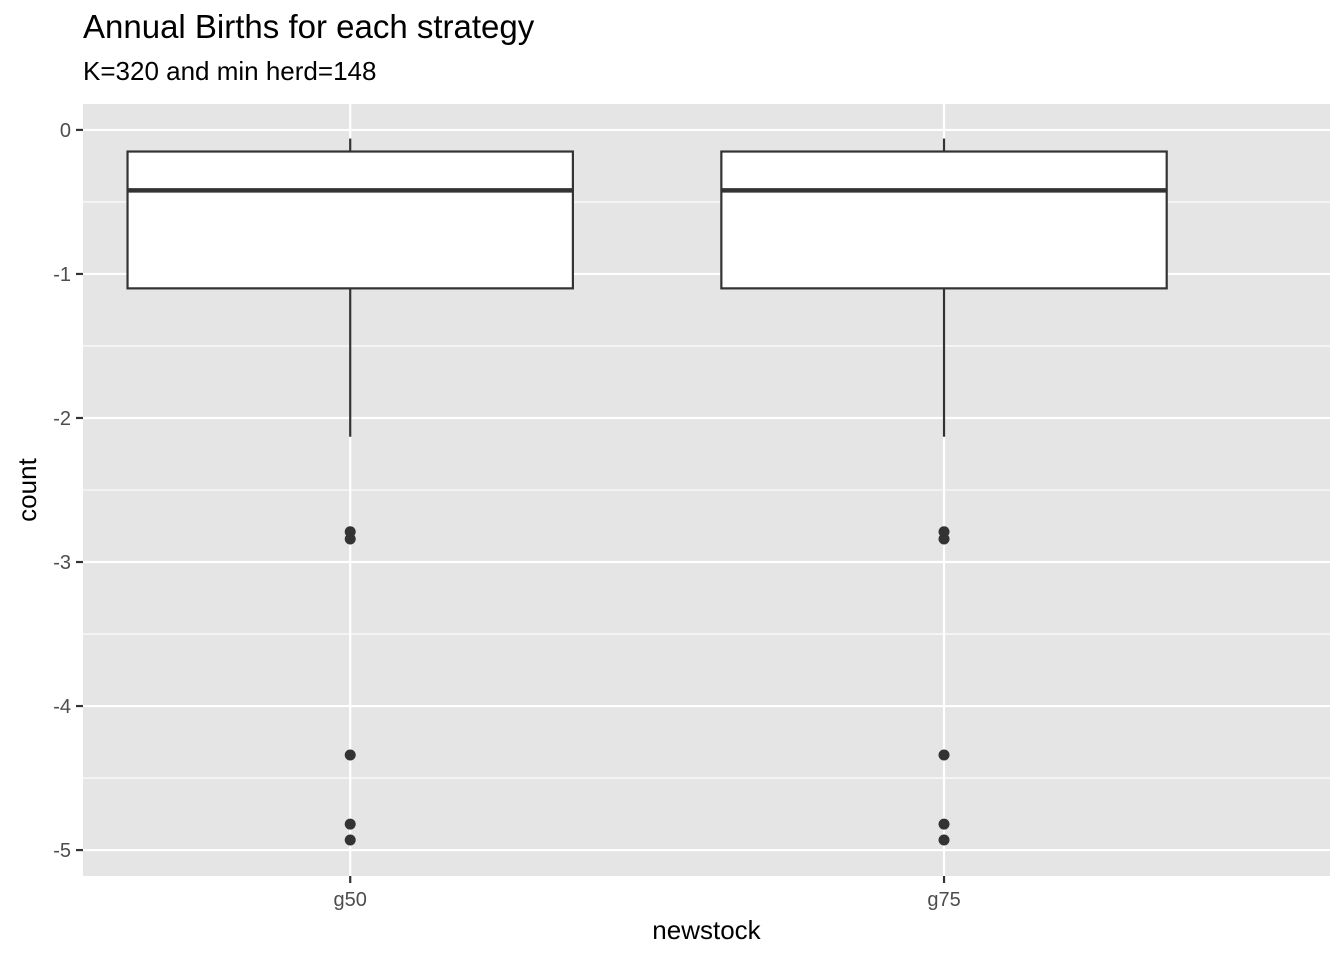 This screenshot has width=1344, height=960. Describe the element at coordinates (62, 707) in the screenshot. I see `y-tick-label: -4` at that location.